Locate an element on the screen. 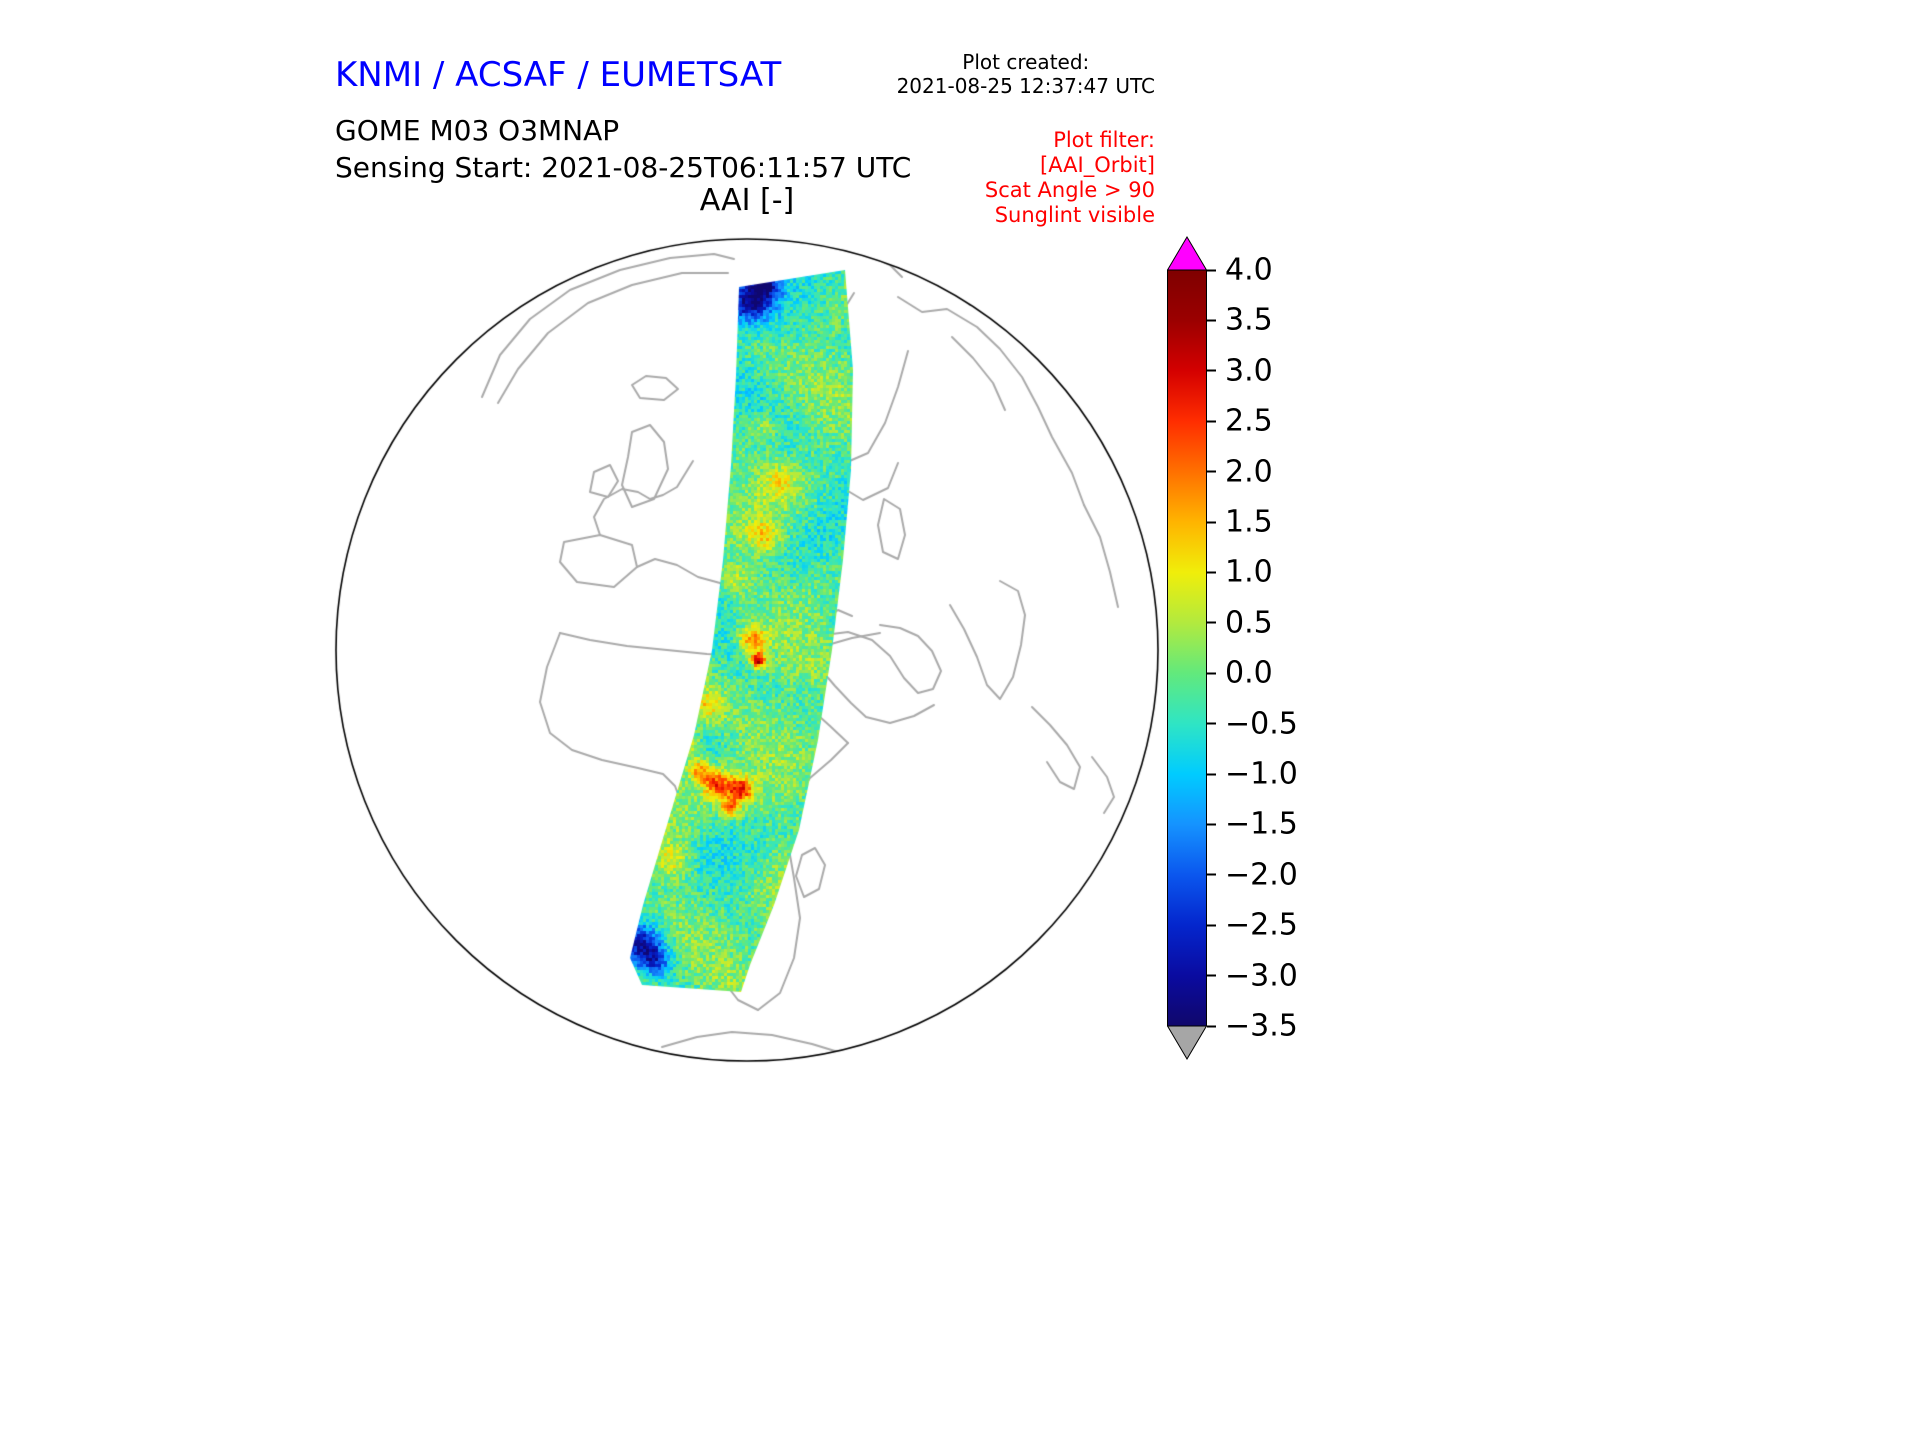  plot-created-value: 2021-08-25 12:37:47 UTC is located at coordinates (1025, 86).